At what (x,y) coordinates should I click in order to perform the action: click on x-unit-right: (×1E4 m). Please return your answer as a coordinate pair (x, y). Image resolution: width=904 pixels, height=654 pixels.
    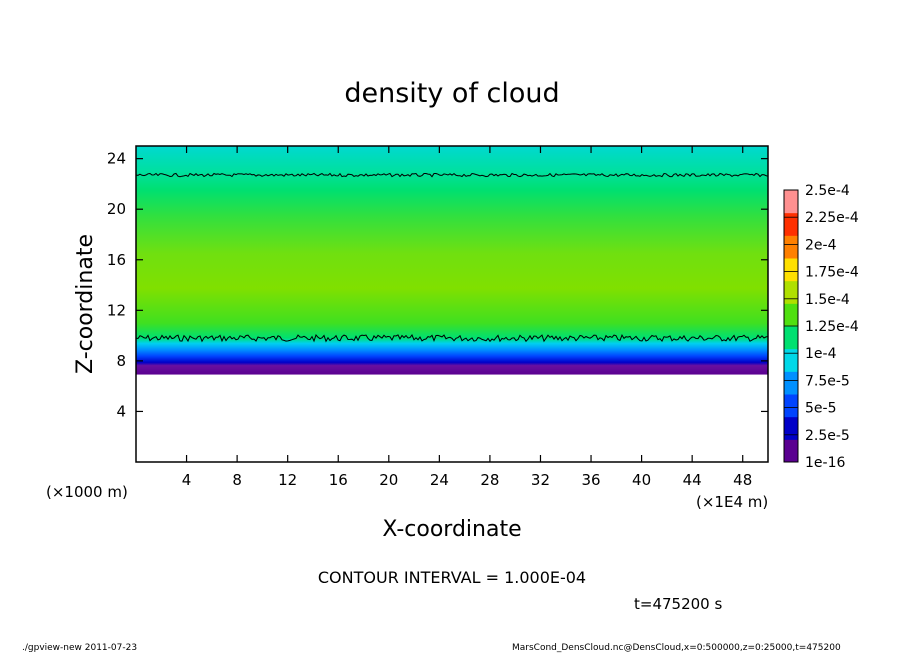
    Looking at the image, I should click on (732, 502).